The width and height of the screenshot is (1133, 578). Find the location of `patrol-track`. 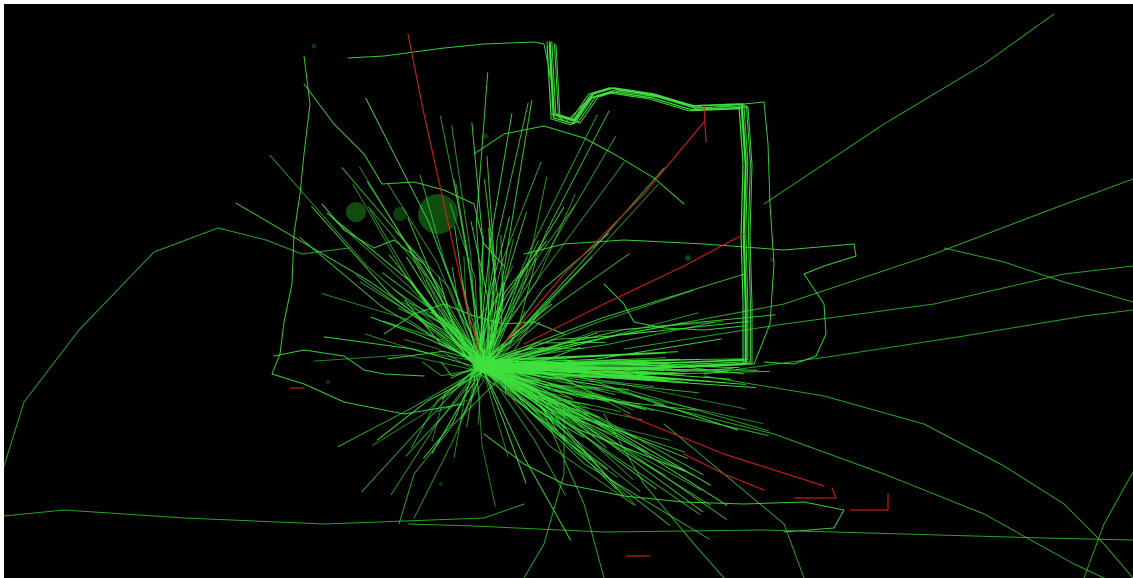

patrol-track is located at coordinates (618, 206).